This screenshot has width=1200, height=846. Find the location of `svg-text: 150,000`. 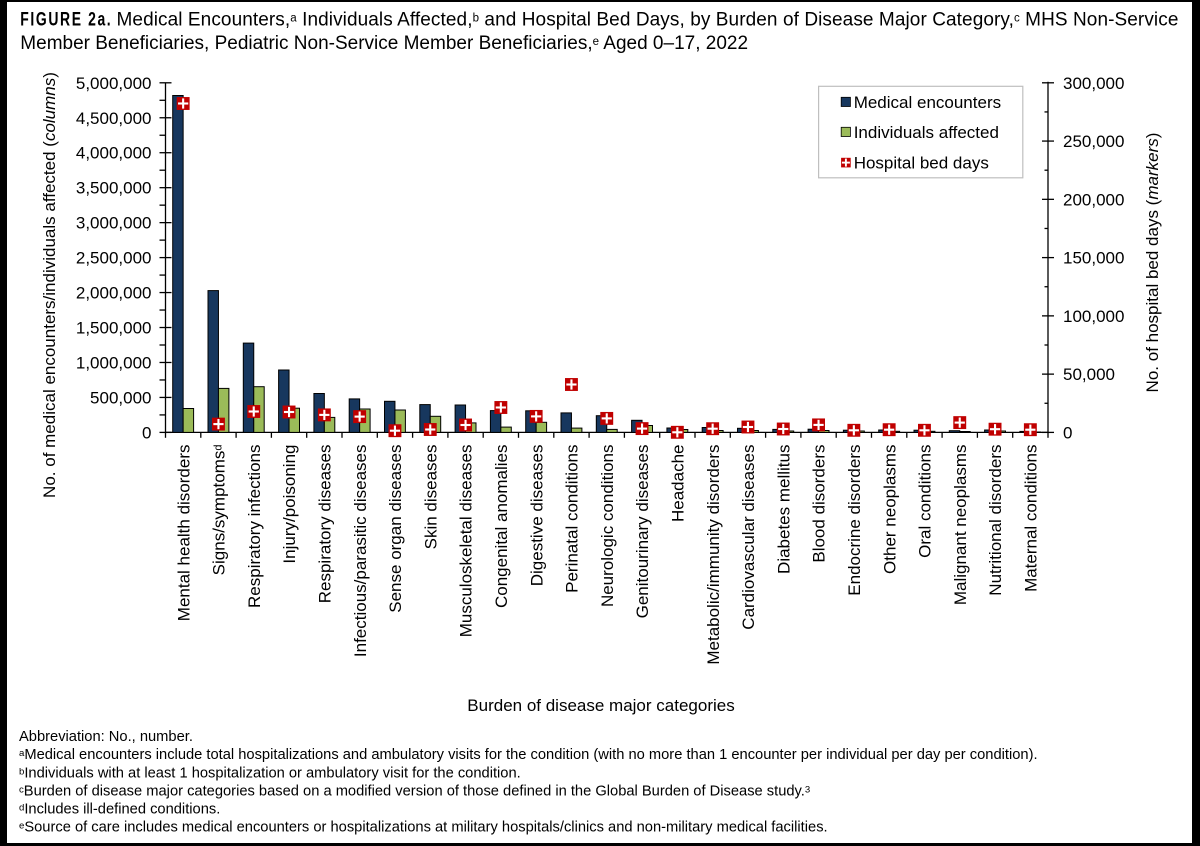

svg-text: 150,000 is located at coordinates (1093, 258).